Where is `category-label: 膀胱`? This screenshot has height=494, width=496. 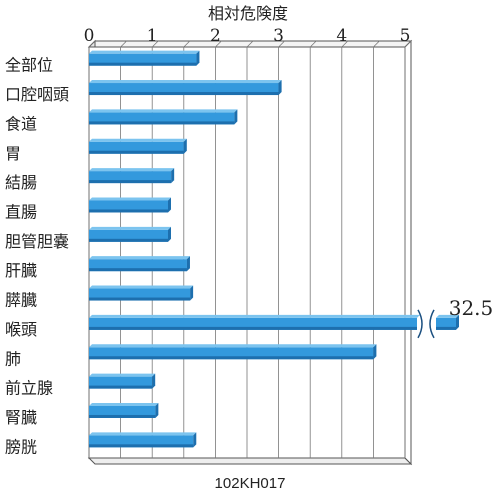
category-label: 膀胱 is located at coordinates (21, 446).